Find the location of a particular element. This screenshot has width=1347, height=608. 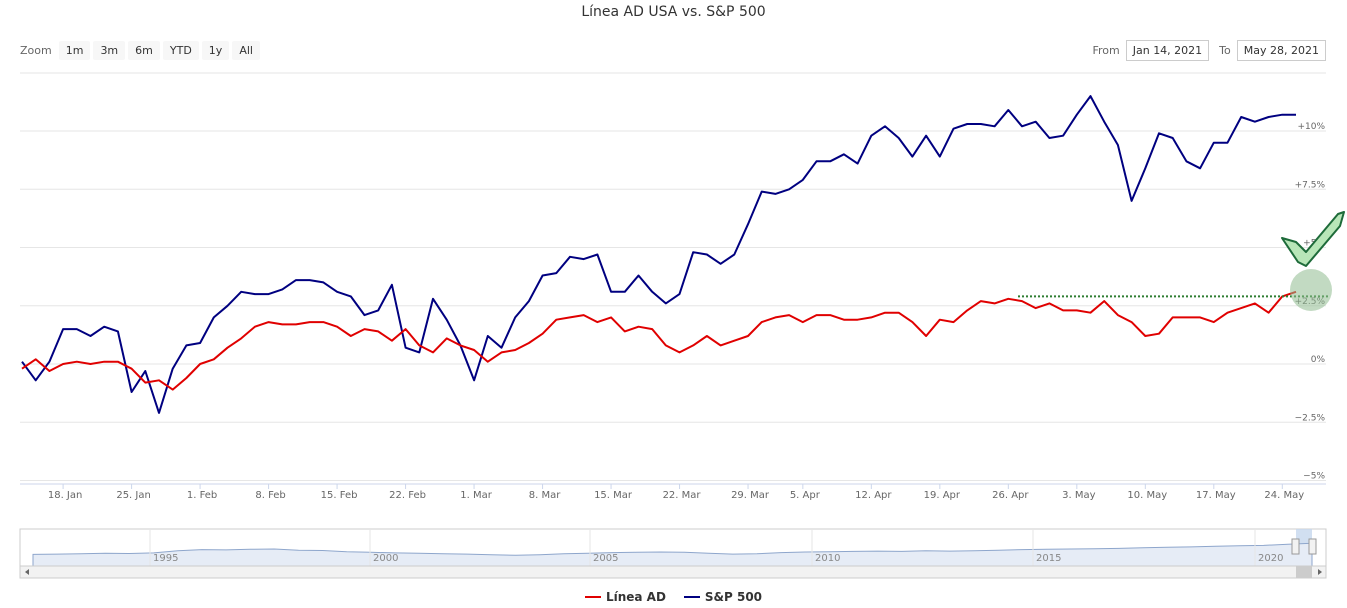

y-tick-label: +7.5% is located at coordinates (1310, 185).